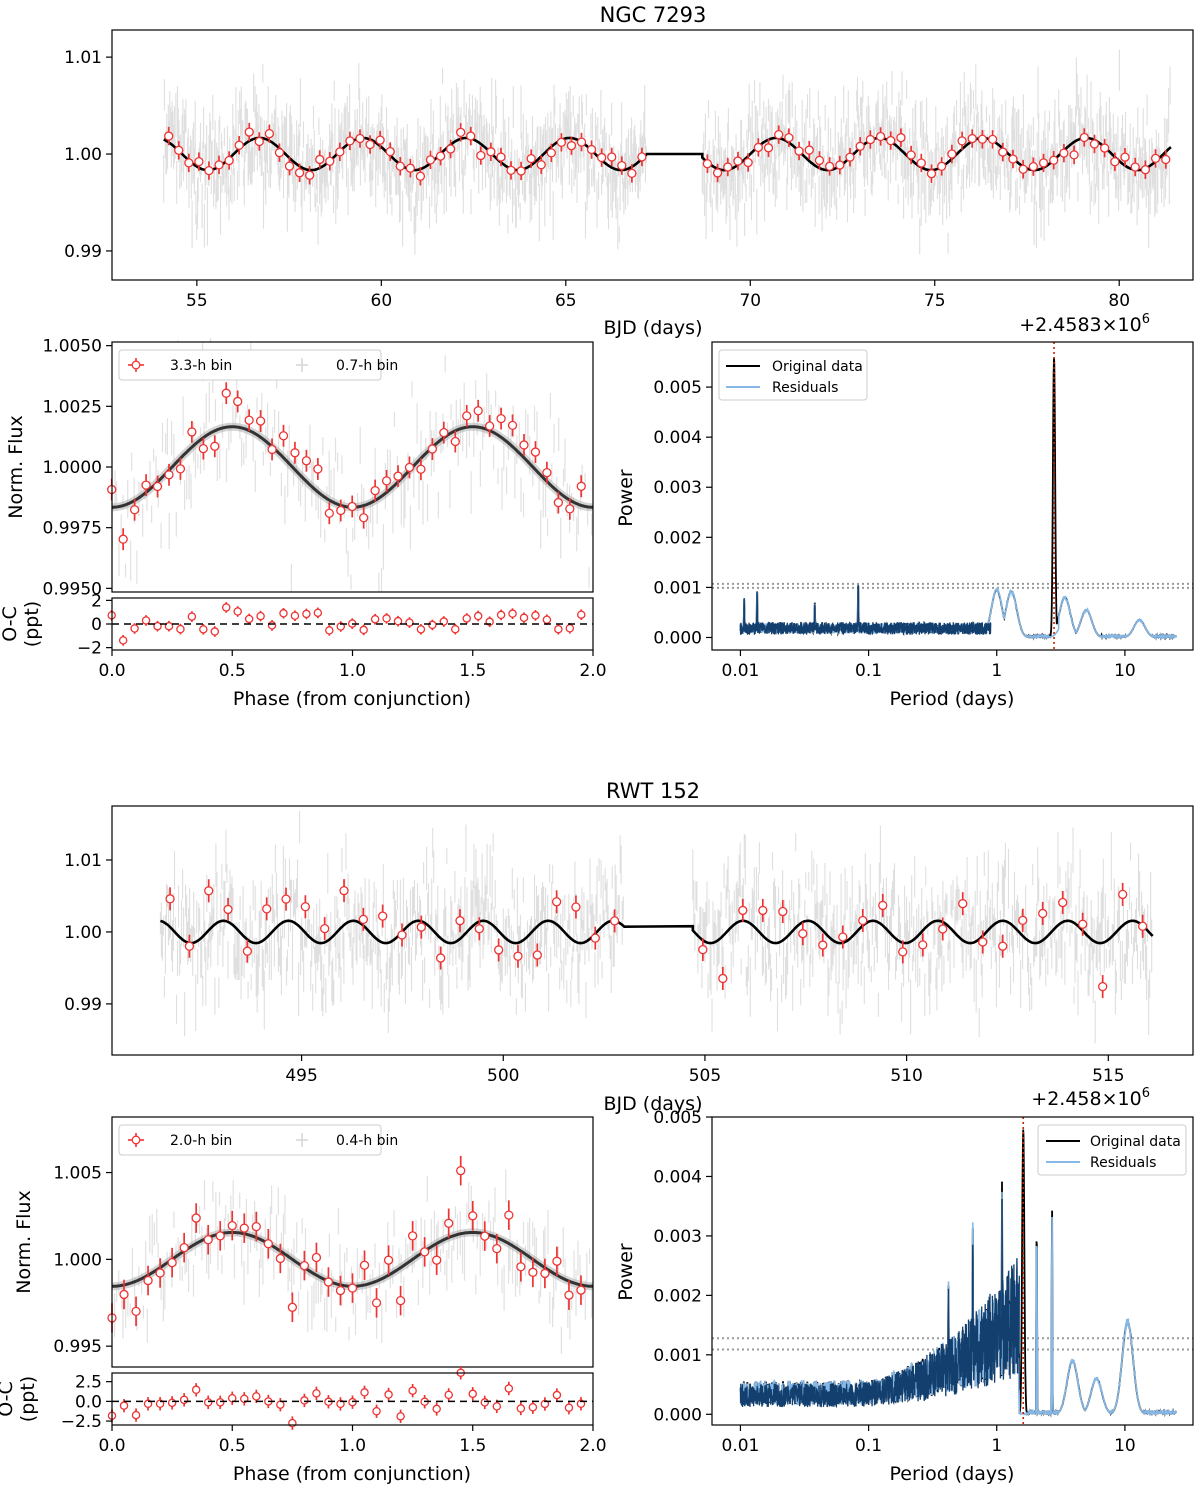  Describe the element at coordinates (72, 407) in the screenshot. I see `y-tick-label: 1.0025` at that location.